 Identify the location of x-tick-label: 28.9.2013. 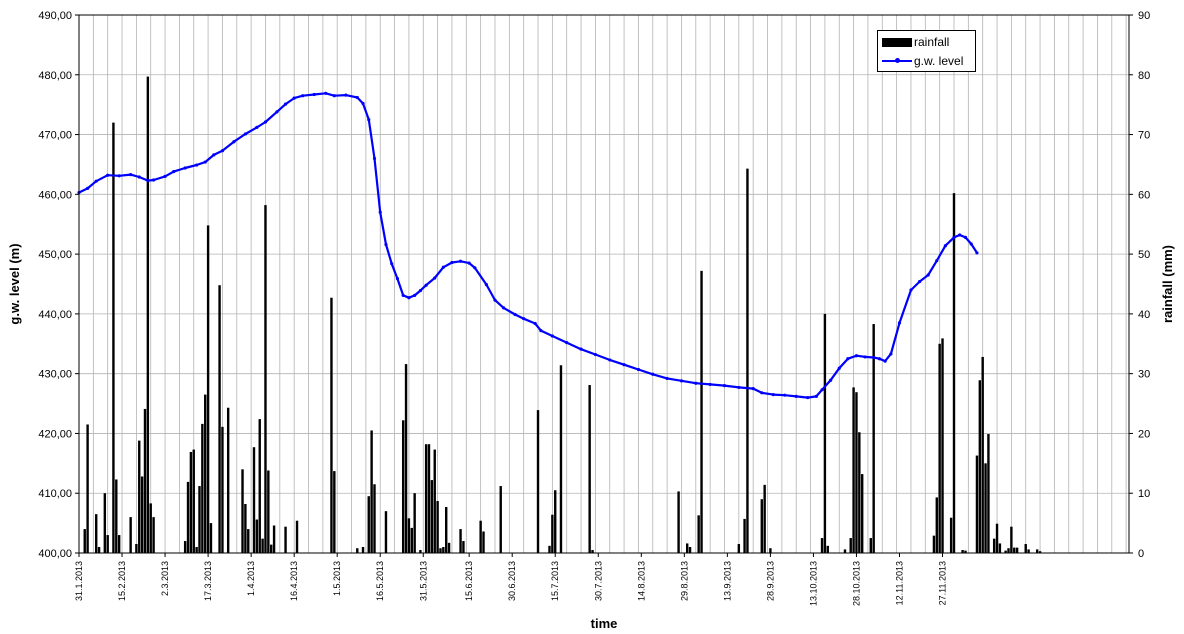
(770, 581).